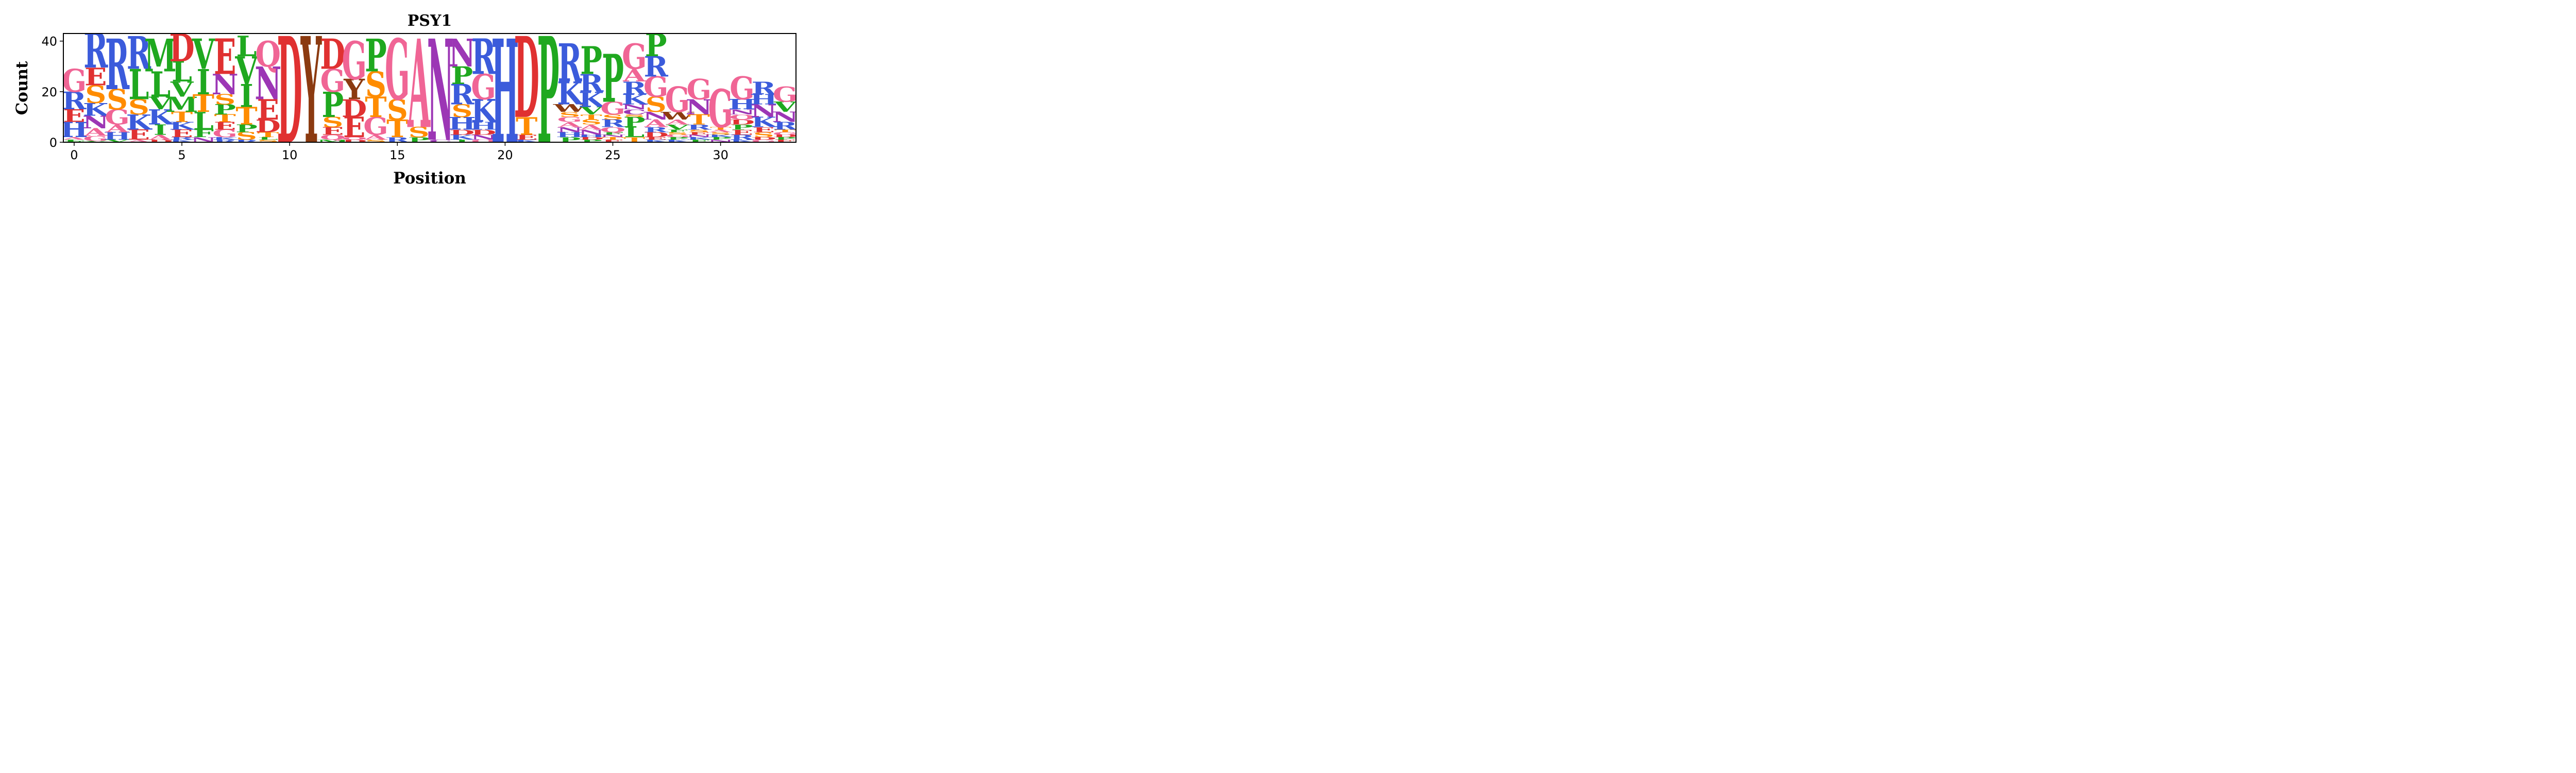 This screenshot has width=2576, height=773. Describe the element at coordinates (22, 88) in the screenshot. I see `y-axis-label: Count` at that location.